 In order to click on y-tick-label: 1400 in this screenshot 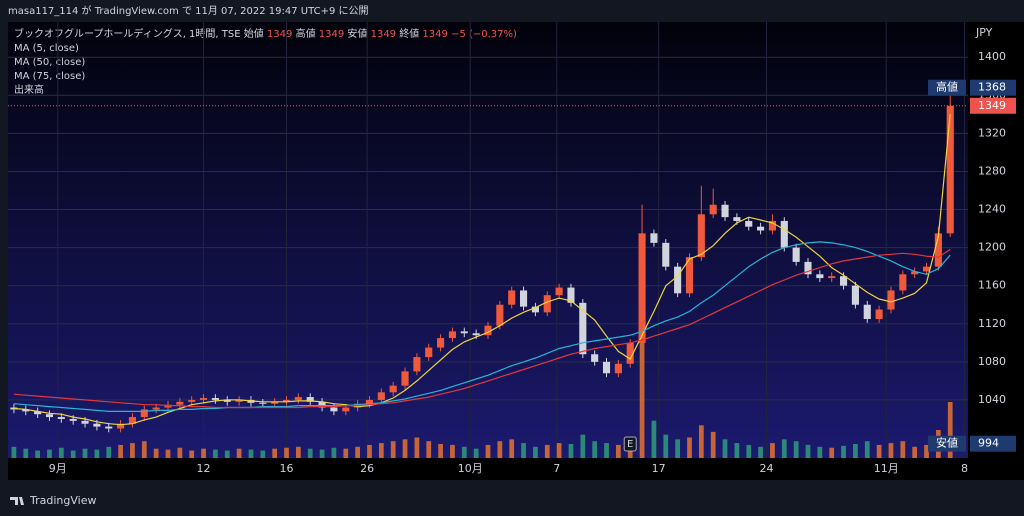, I will do `click(992, 56)`.